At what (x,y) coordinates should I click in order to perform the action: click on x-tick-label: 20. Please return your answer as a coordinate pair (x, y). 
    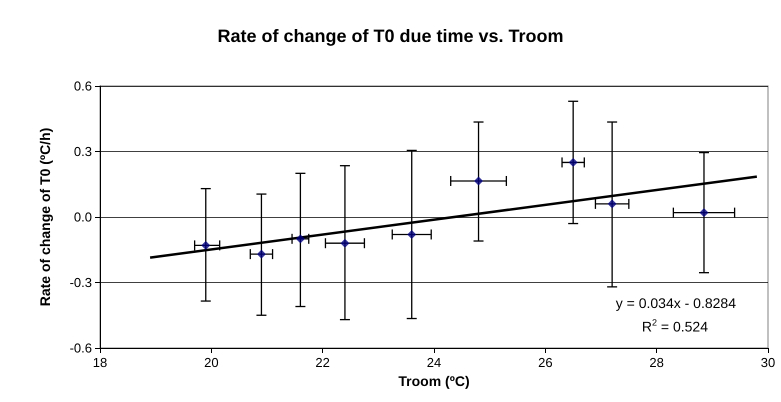
    Looking at the image, I should click on (211, 362).